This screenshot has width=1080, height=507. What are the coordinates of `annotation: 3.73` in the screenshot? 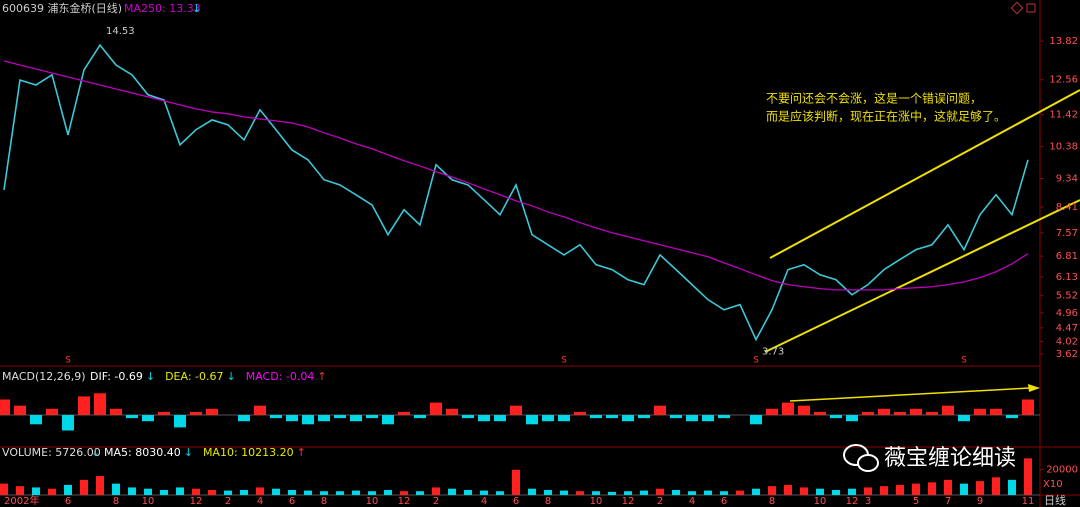 It's located at (773, 352).